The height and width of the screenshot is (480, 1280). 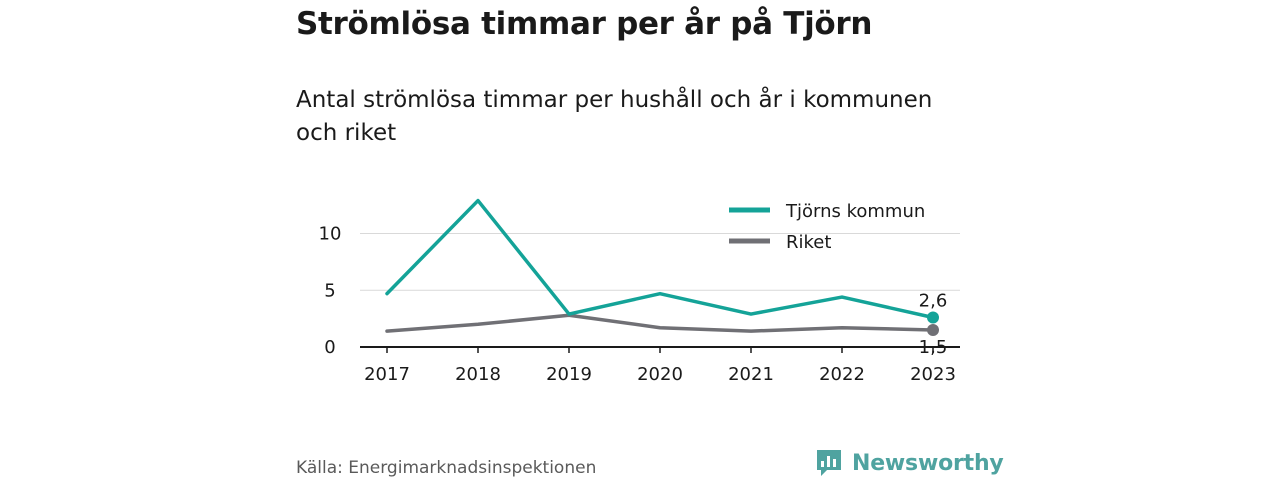 What do you see at coordinates (855, 211) in the screenshot?
I see `legend-label: Tjörns kommun` at bounding box center [855, 211].